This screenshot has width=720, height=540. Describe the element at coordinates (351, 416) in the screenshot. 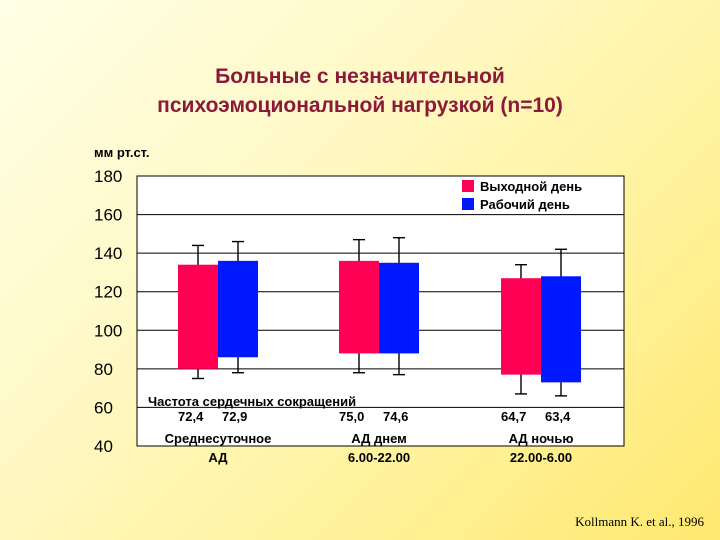

I see `heart-rate-value: 75,0` at that location.